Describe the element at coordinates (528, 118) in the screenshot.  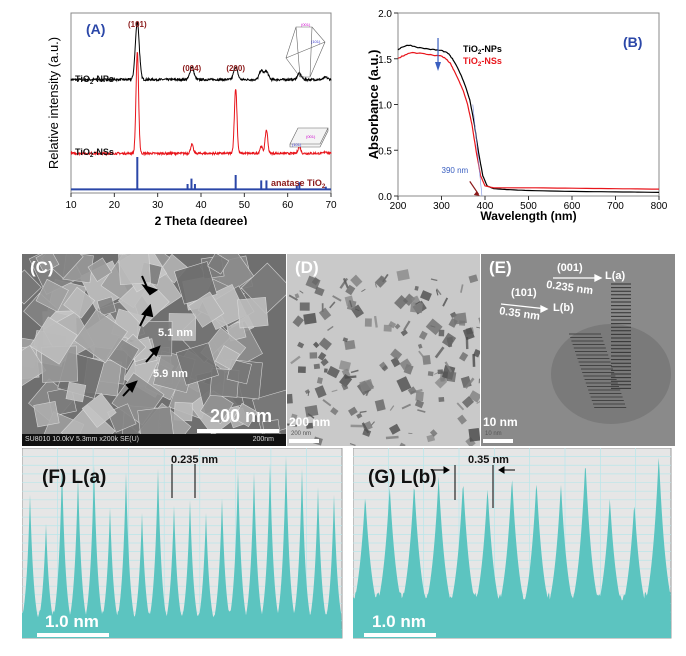
I see `series-line-tio2-nps` at that location.